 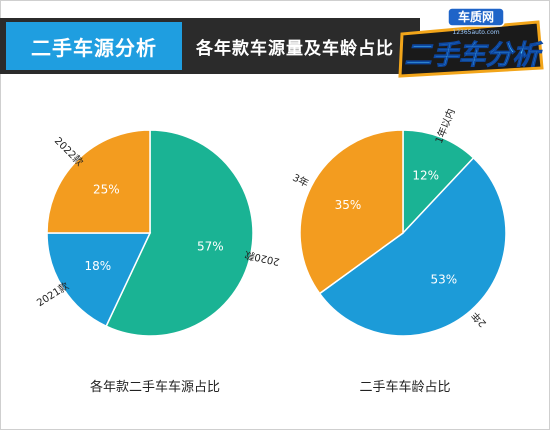 I want to click on logo-brand: 车质网, so click(x=476, y=16).